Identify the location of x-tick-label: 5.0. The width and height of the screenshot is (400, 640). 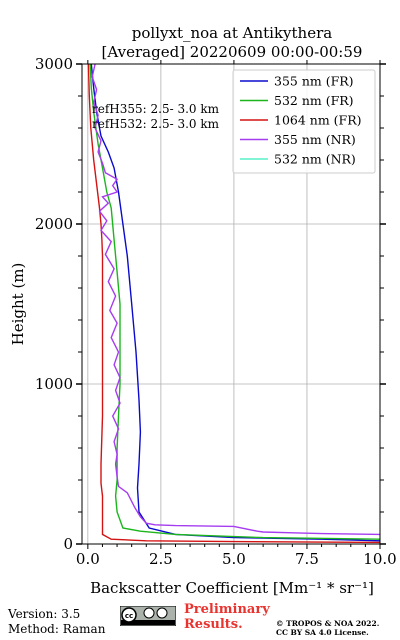
(234, 559).